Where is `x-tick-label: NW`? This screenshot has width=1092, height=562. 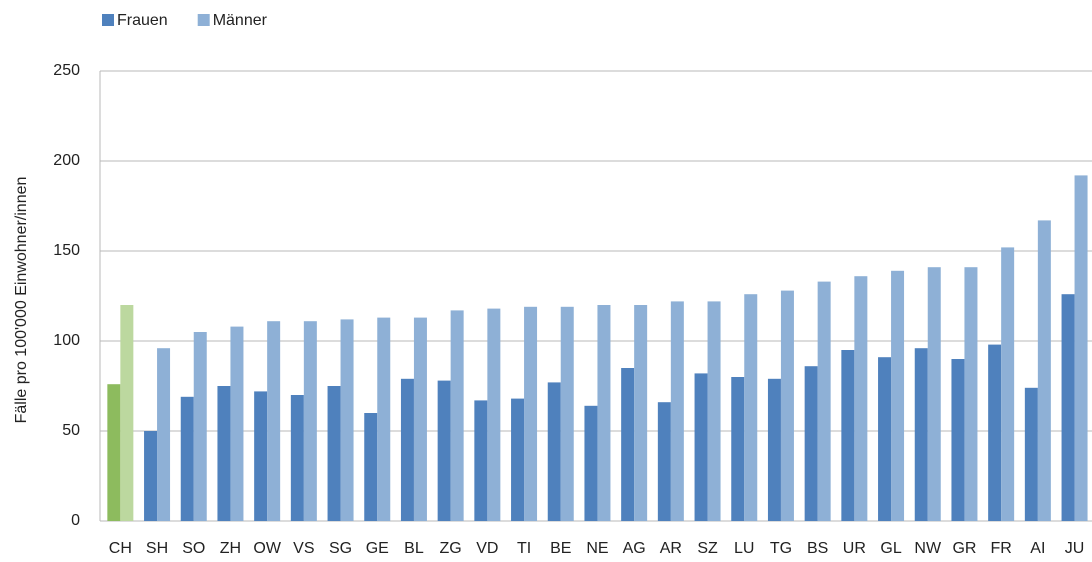
x-tick-label: NW is located at coordinates (928, 548).